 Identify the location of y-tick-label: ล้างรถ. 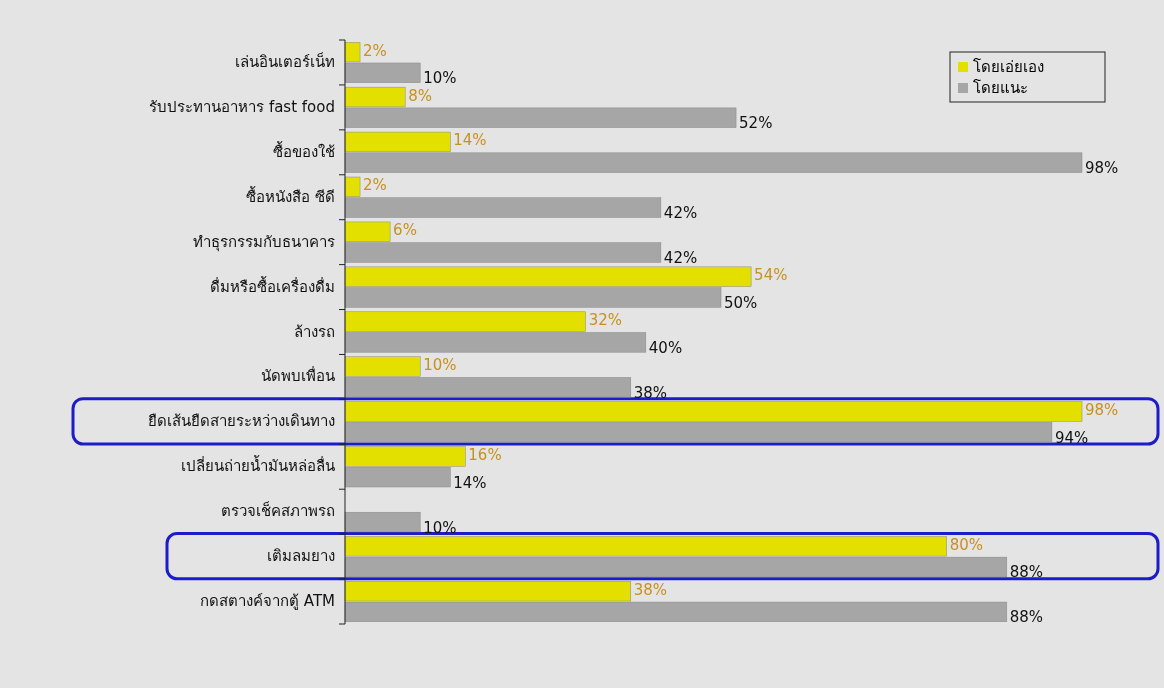
(314, 331).